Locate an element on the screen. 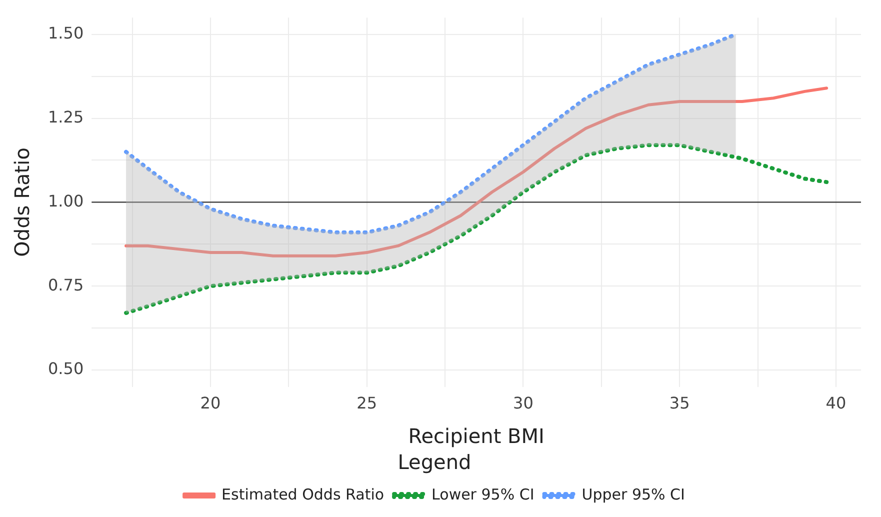 The image size is (881, 517). y-tick-label: 1.25 is located at coordinates (66, 116).